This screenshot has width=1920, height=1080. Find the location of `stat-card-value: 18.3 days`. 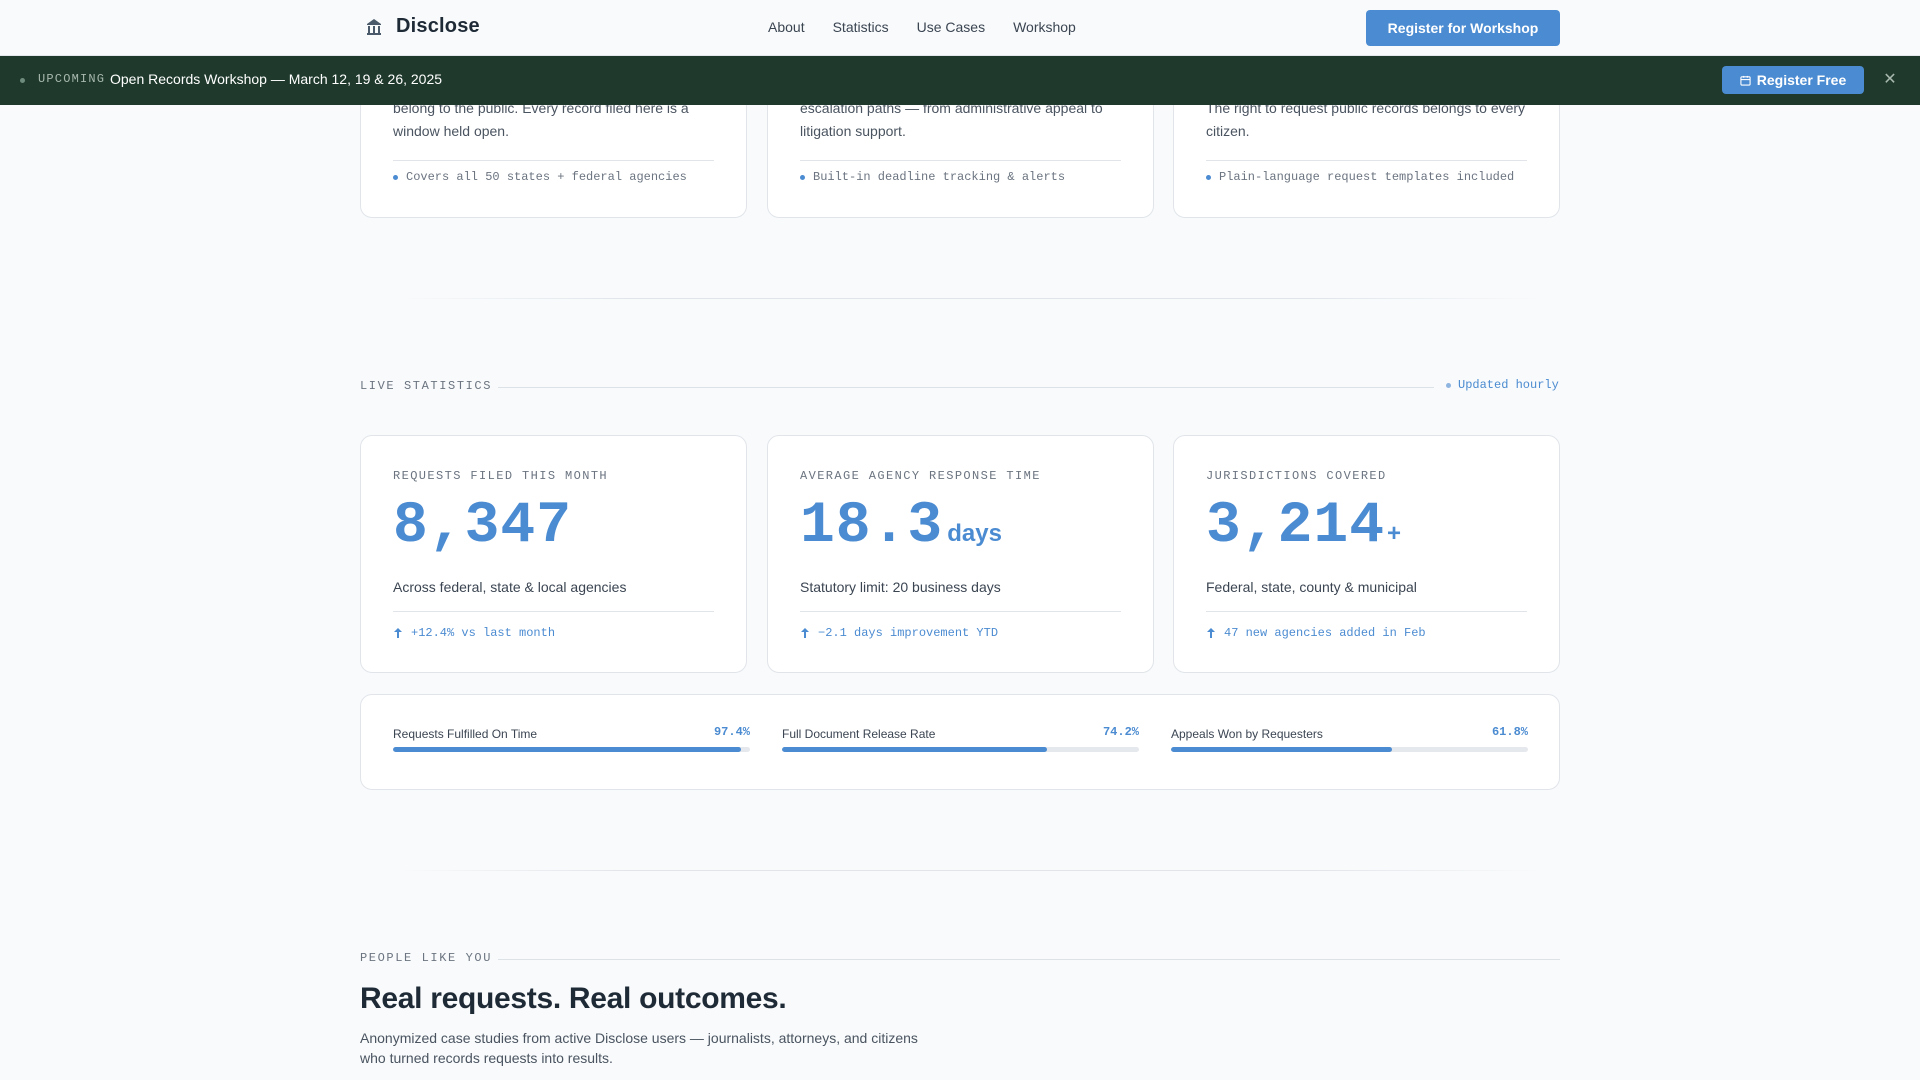

stat-card-value: 18.3 days is located at coordinates (901, 526).